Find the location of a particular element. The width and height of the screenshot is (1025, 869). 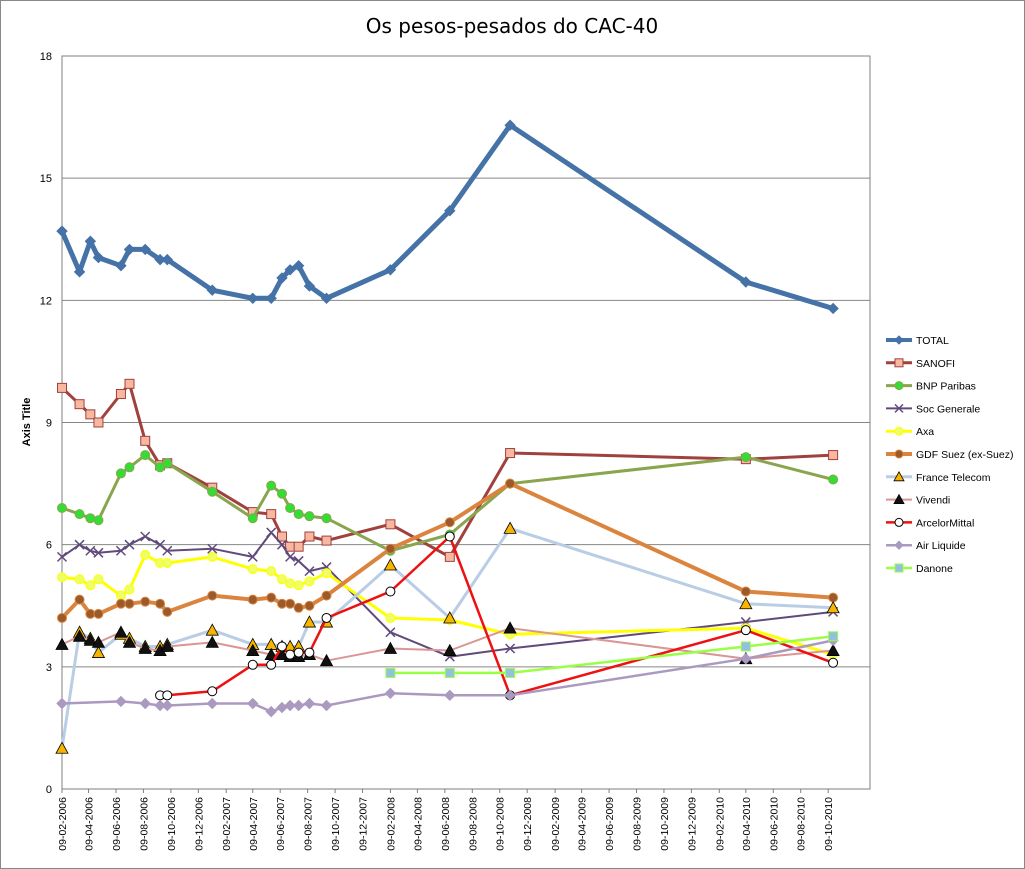

x-tick-label: 09-02-2010 is located at coordinates (720, 824).